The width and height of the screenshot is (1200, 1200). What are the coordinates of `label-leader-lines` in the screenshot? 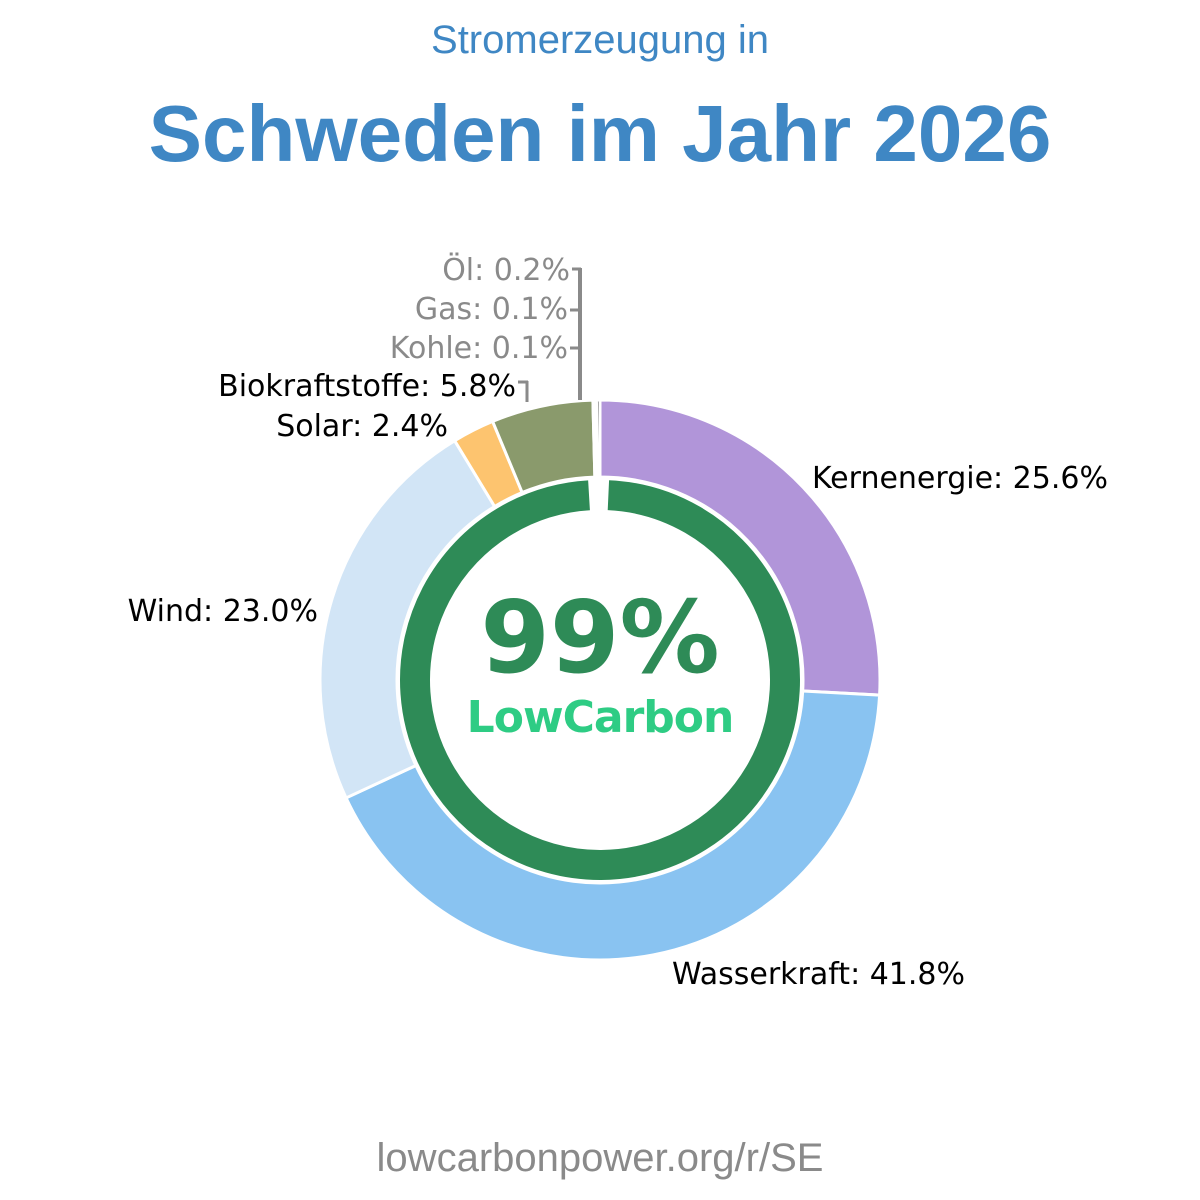 It's located at (550, 334).